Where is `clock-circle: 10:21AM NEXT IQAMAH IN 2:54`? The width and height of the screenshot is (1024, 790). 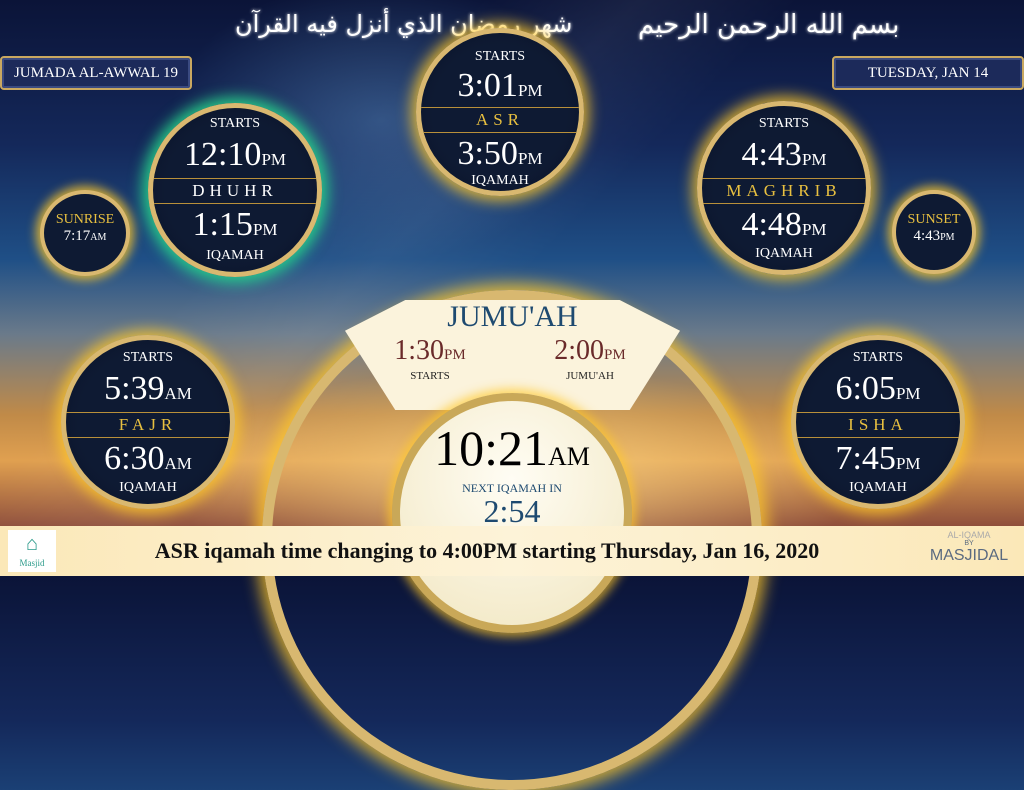
clock-circle: 10:21AM NEXT IQAMAH IN 2:54 is located at coordinates (512, 513).